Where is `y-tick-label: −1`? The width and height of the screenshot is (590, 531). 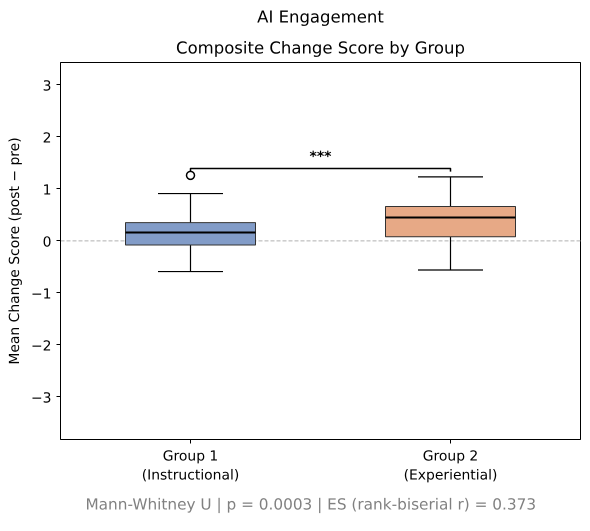
y-tick-label: −1 is located at coordinates (41, 294).